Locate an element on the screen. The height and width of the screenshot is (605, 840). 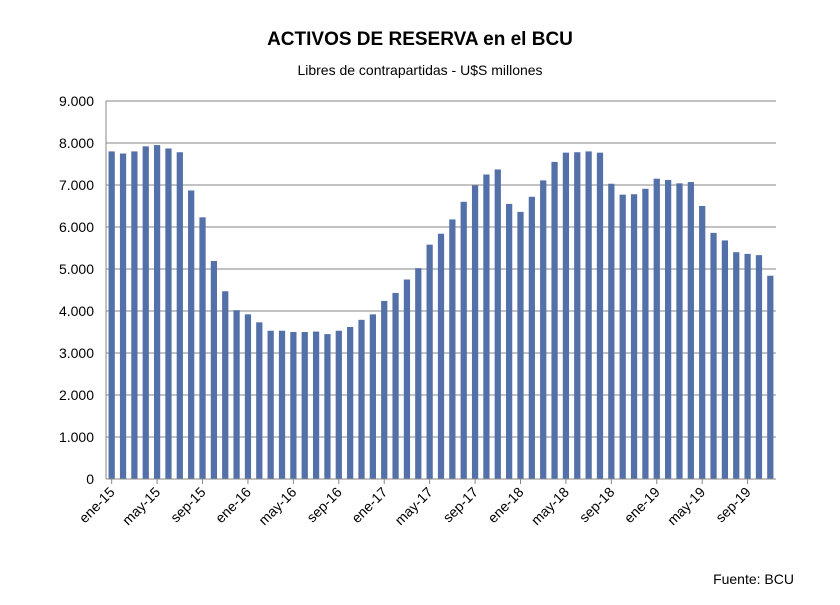
x-tick-label: sep-17 is located at coordinates (461, 505).